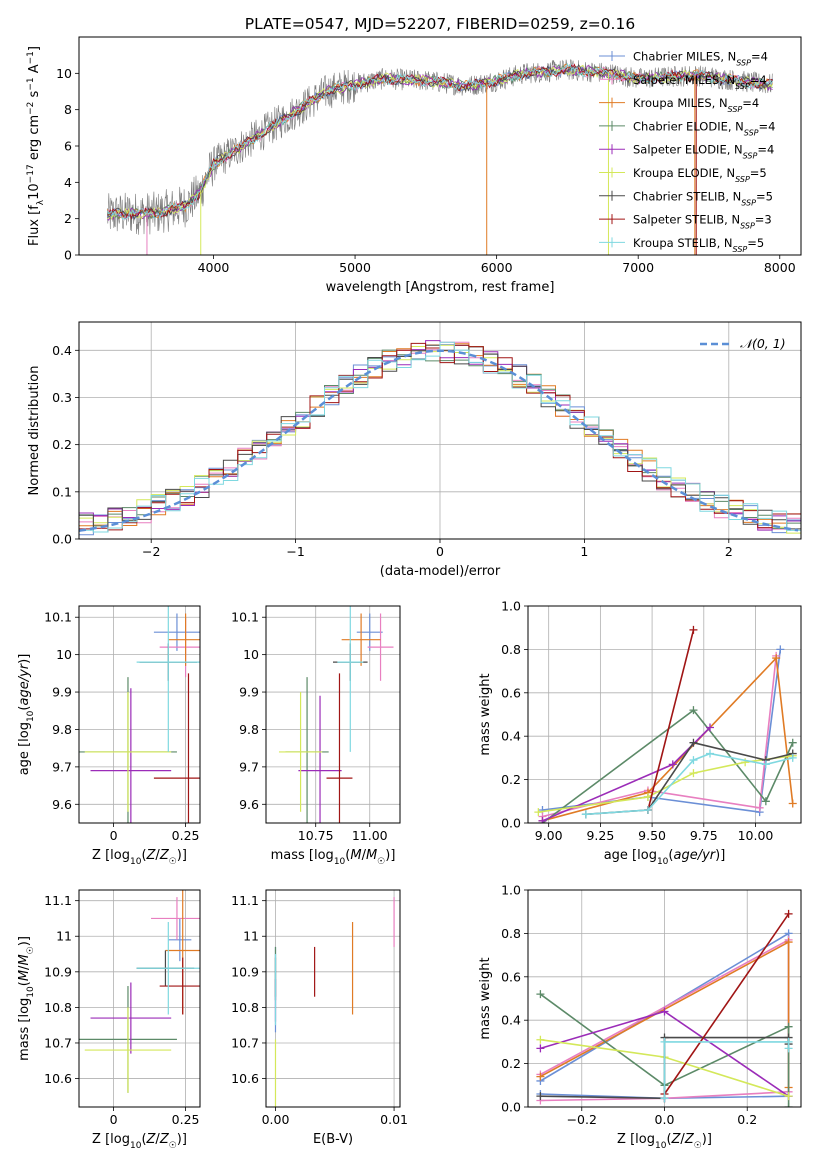  I want to click on x-tick-label: 0.25, so click(186, 835).